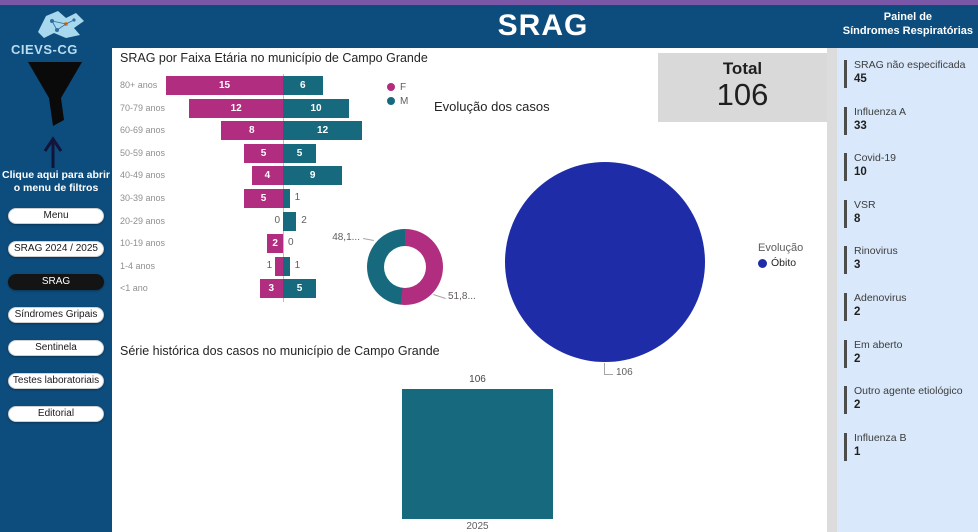 The height and width of the screenshot is (532, 978). What do you see at coordinates (391, 101) in the screenshot?
I see `legend-dot-icon` at bounding box center [391, 101].